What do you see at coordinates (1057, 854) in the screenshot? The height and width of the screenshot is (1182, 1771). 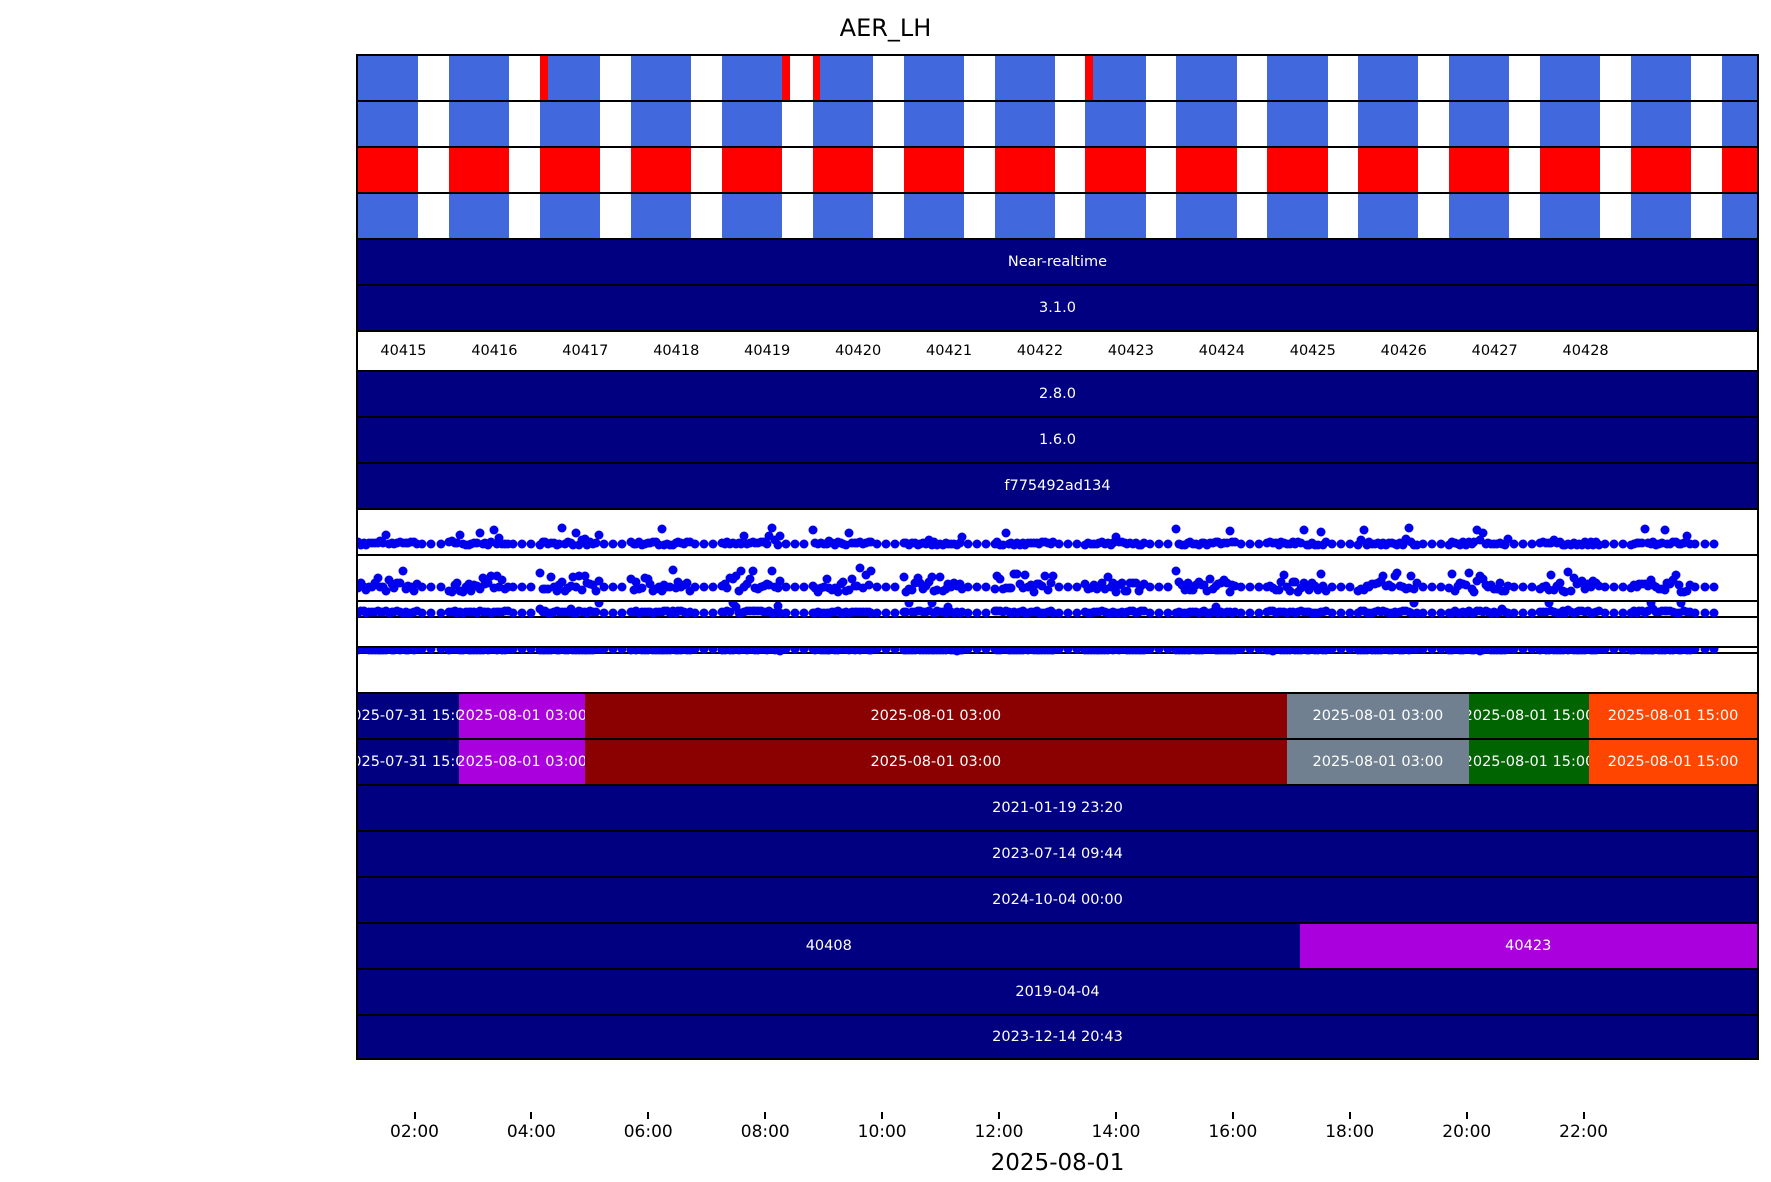 I see `segment-aux-sf-uvn-0: 2023-07-14 09:44` at bounding box center [1057, 854].